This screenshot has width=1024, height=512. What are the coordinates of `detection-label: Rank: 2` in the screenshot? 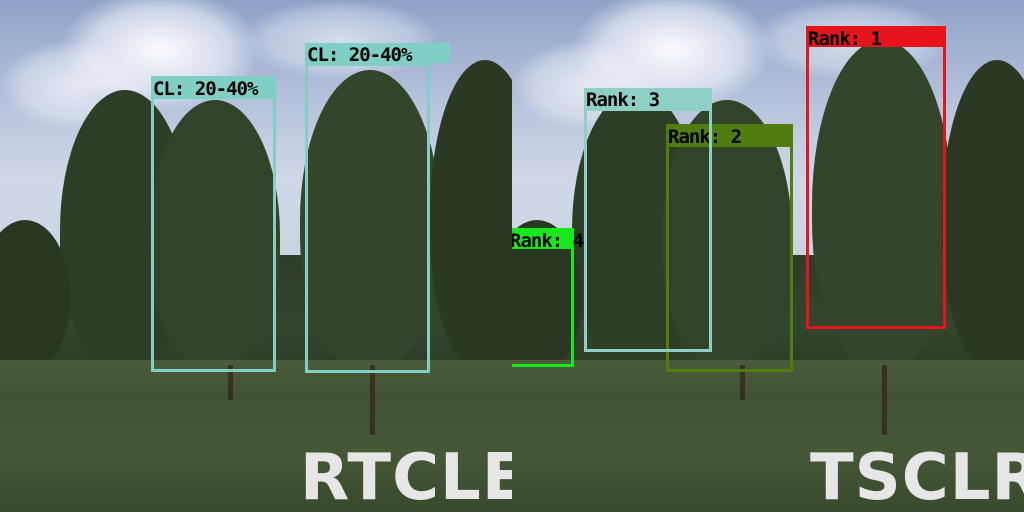 It's located at (705, 137).